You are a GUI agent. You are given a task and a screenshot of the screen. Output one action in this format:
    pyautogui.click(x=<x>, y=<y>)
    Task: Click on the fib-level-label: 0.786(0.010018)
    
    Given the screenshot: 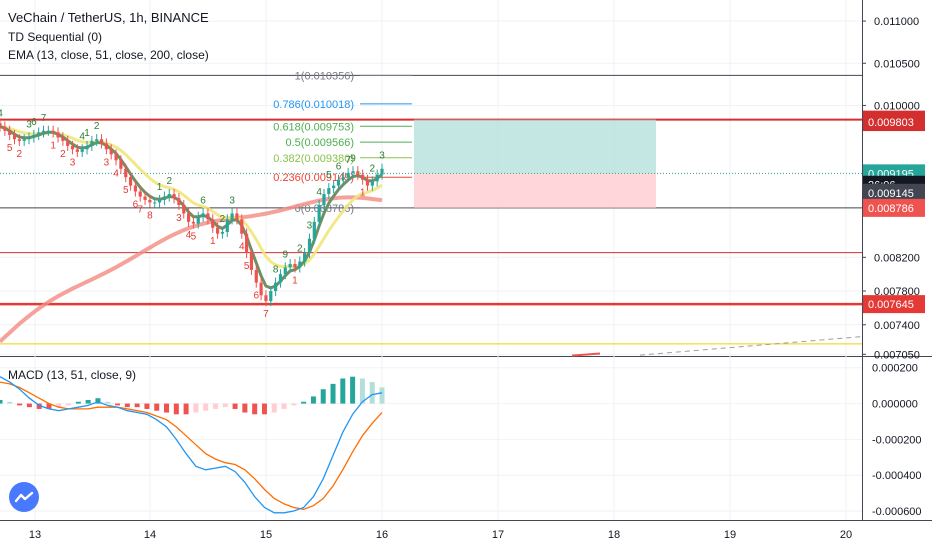 What is the action you would take?
    pyautogui.click(x=313, y=105)
    